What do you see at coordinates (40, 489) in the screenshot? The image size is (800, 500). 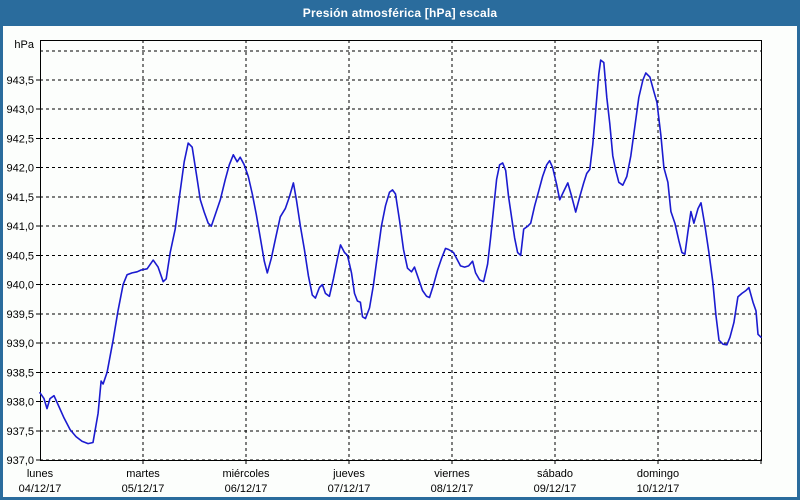 I see `x-date-label: 04/12/17` at bounding box center [40, 489].